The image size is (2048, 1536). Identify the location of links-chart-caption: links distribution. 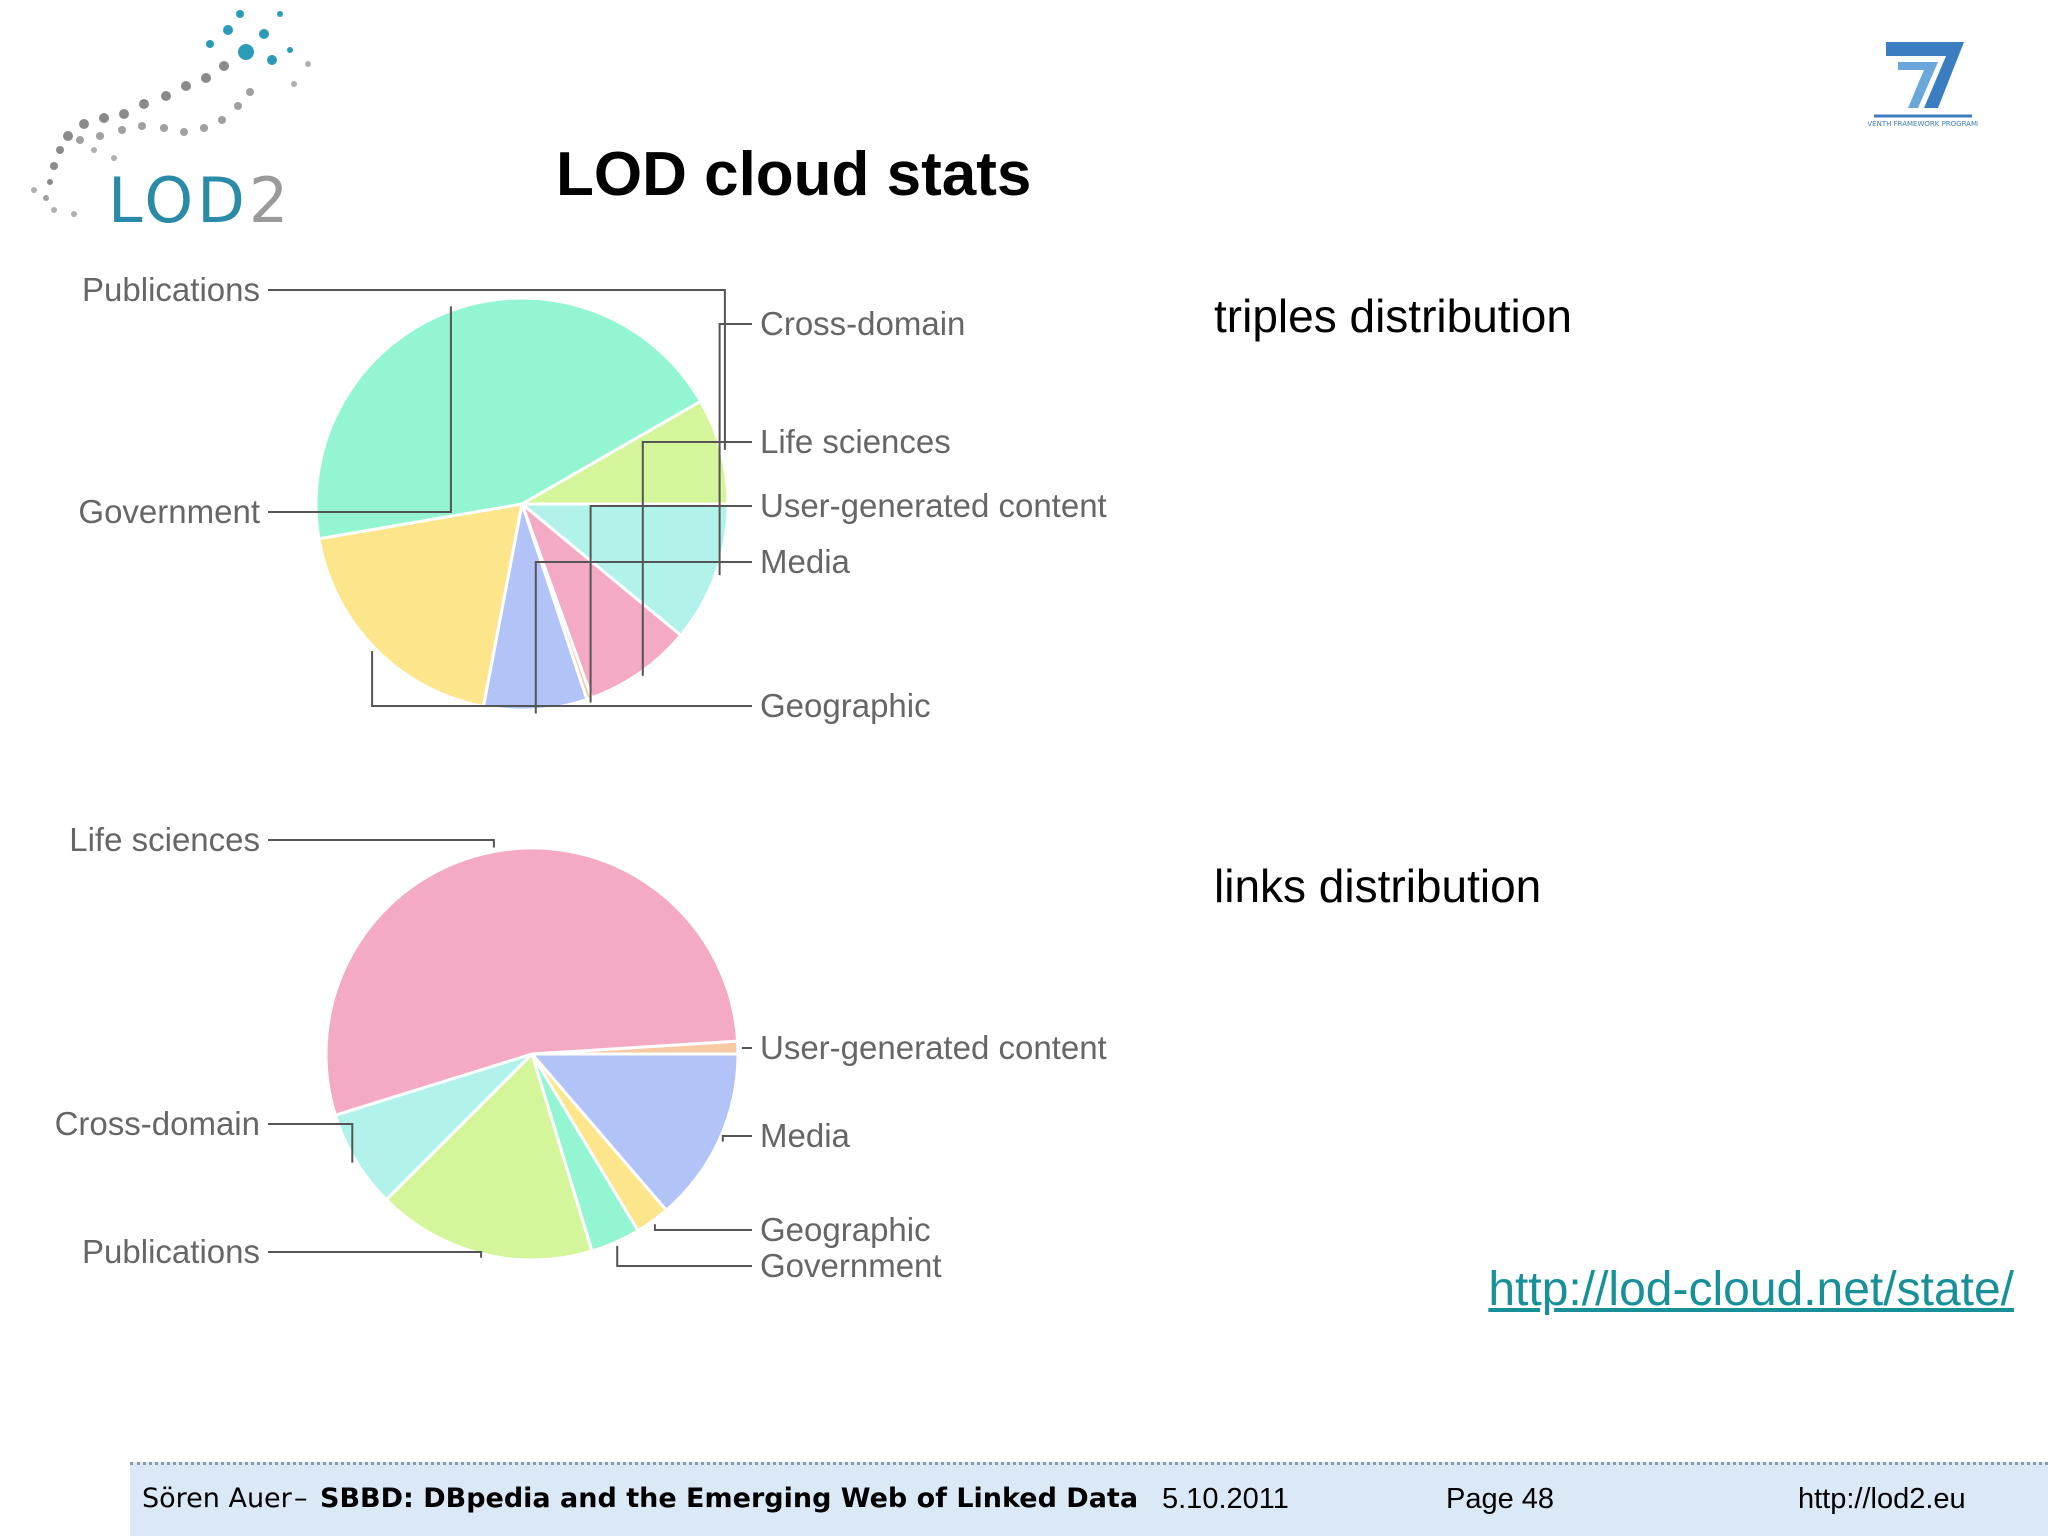
(1378, 886).